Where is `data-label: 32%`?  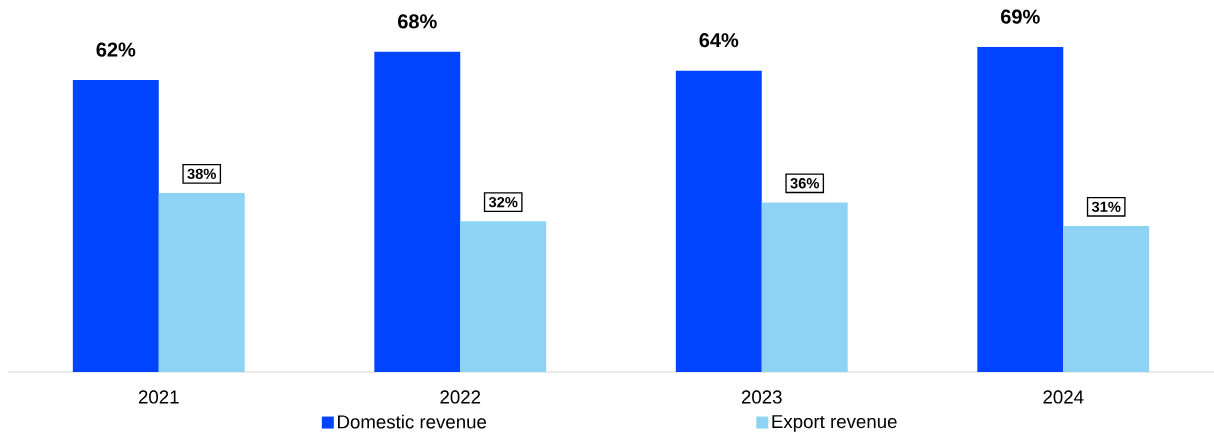
data-label: 32% is located at coordinates (503, 202).